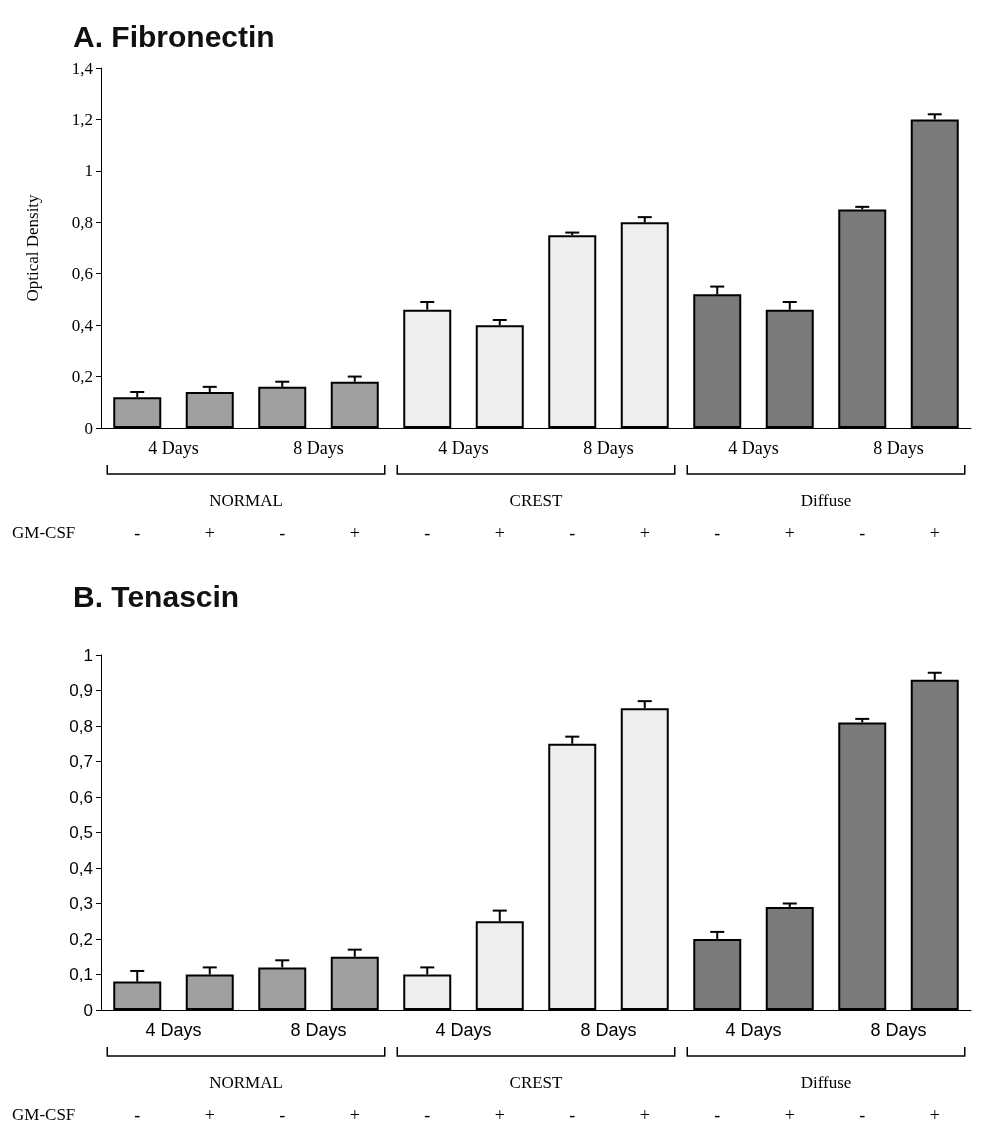 The image size is (990, 1131). What do you see at coordinates (32, 247) in the screenshot?
I see `y-axis-title: Optical Density` at bounding box center [32, 247].